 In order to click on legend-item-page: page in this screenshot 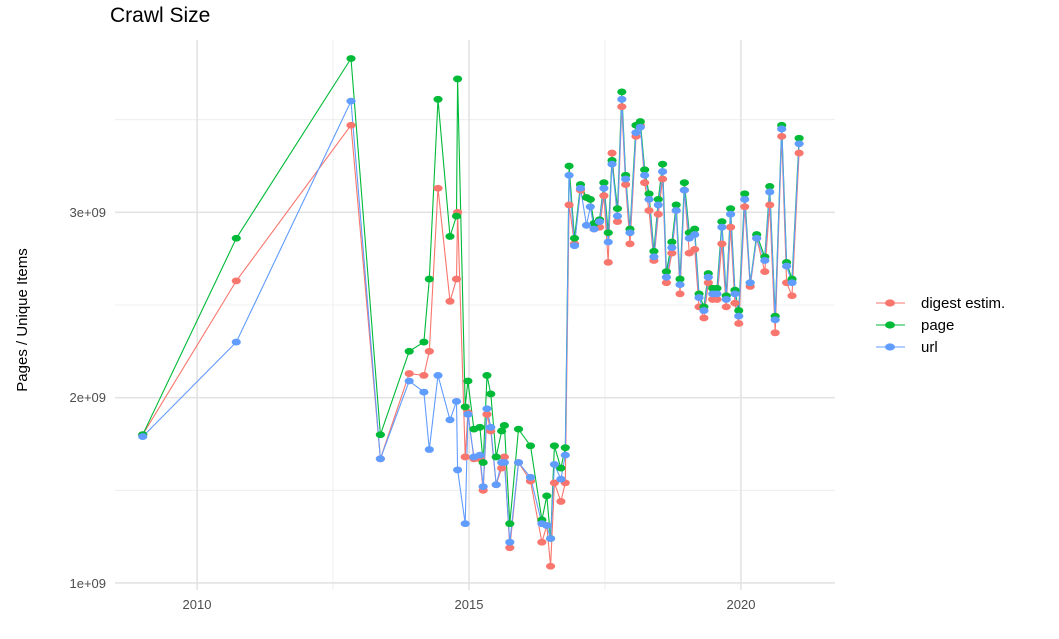, I will do `click(915, 325)`.